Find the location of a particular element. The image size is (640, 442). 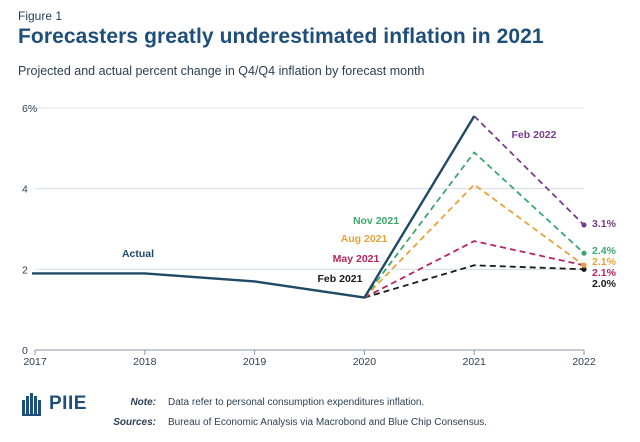

series-label-aug2021: Aug 2021 is located at coordinates (364, 239).